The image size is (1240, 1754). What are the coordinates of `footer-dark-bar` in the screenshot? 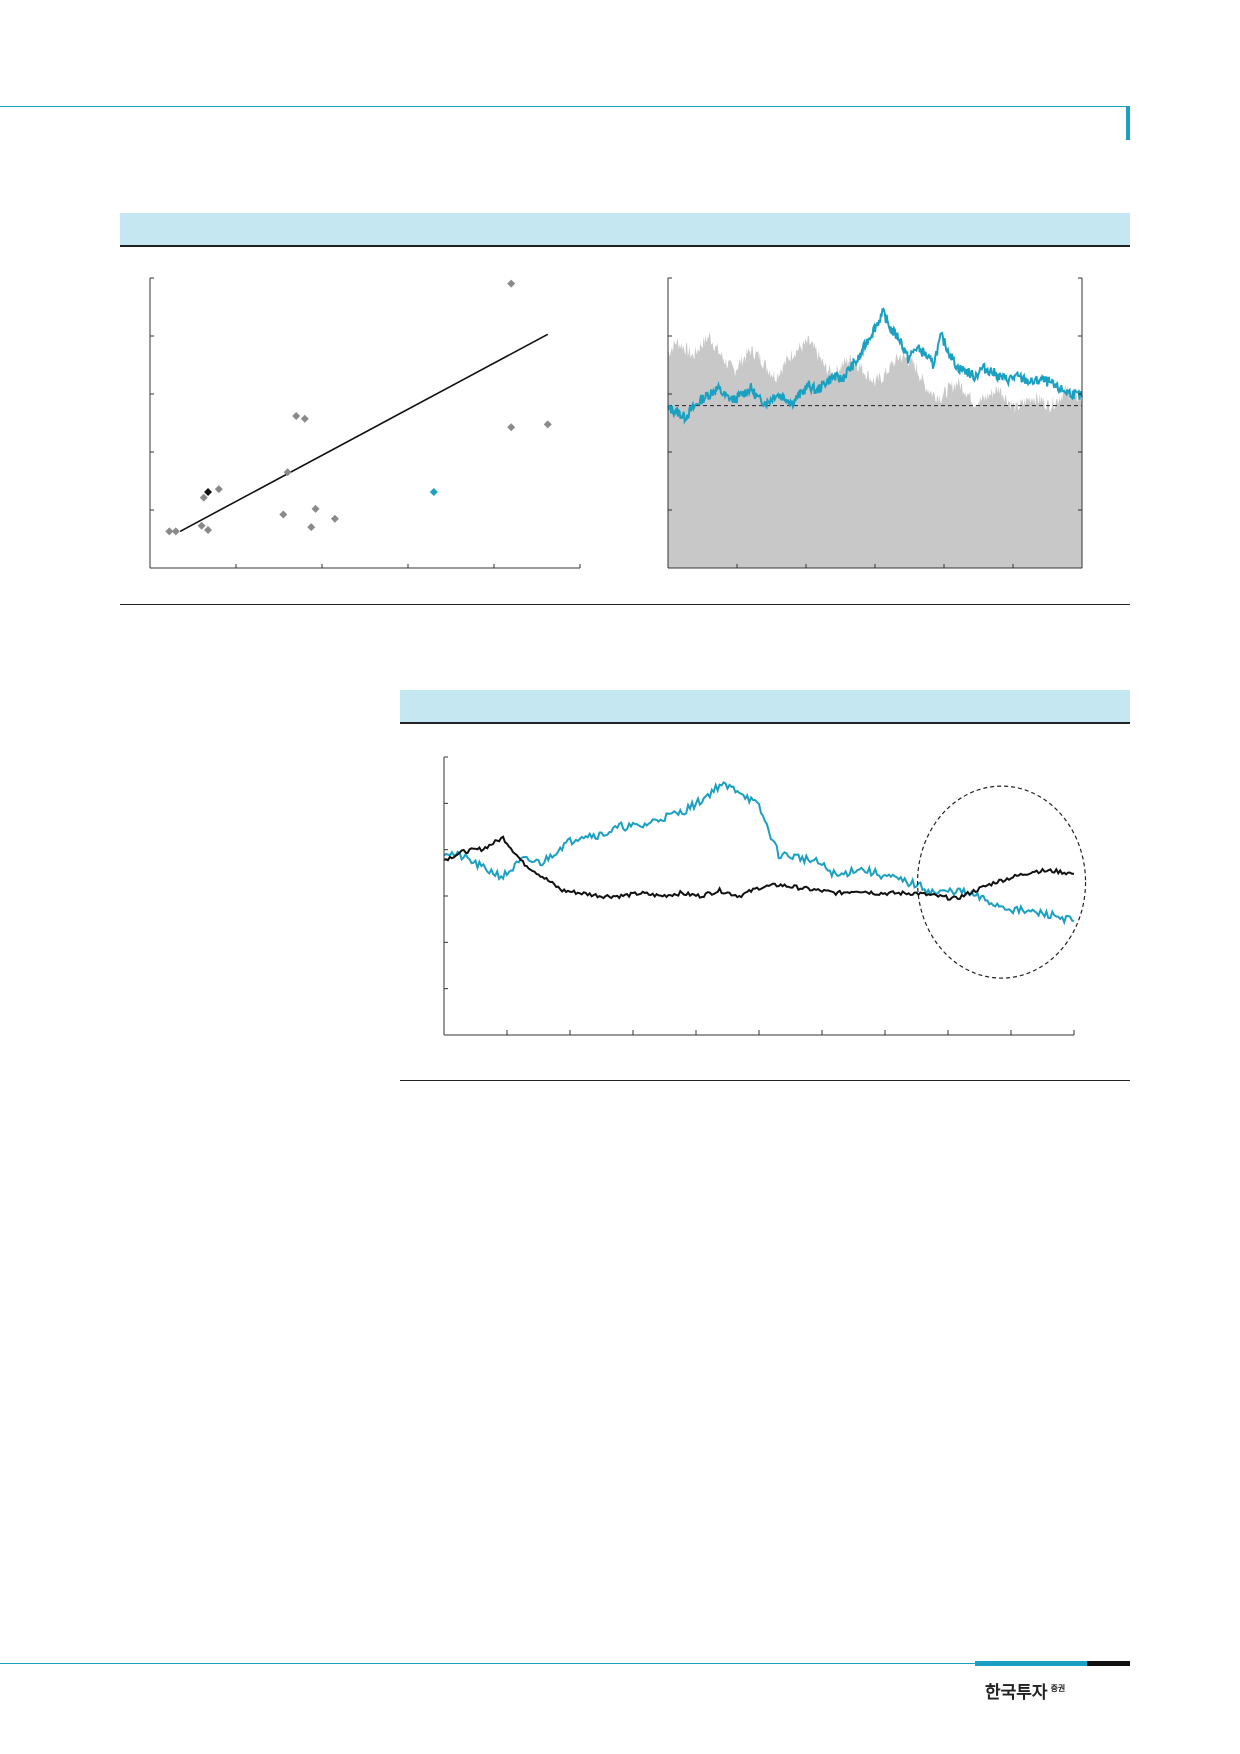 It's located at (1108, 1663).